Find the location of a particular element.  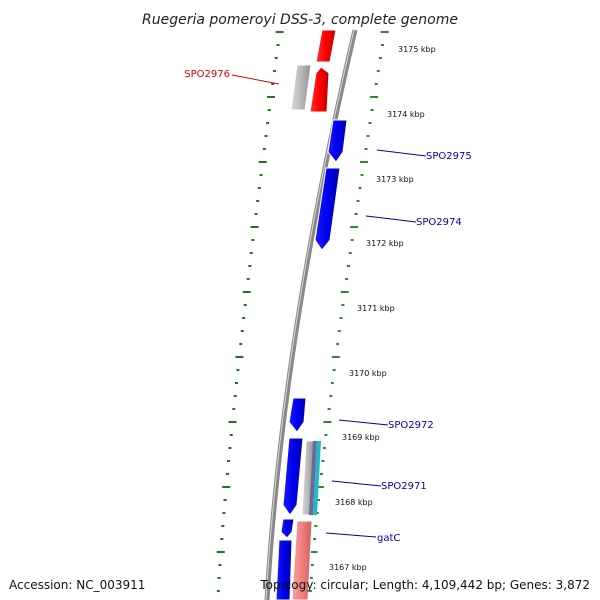

tick-label: 3172 kbp is located at coordinates (385, 243).